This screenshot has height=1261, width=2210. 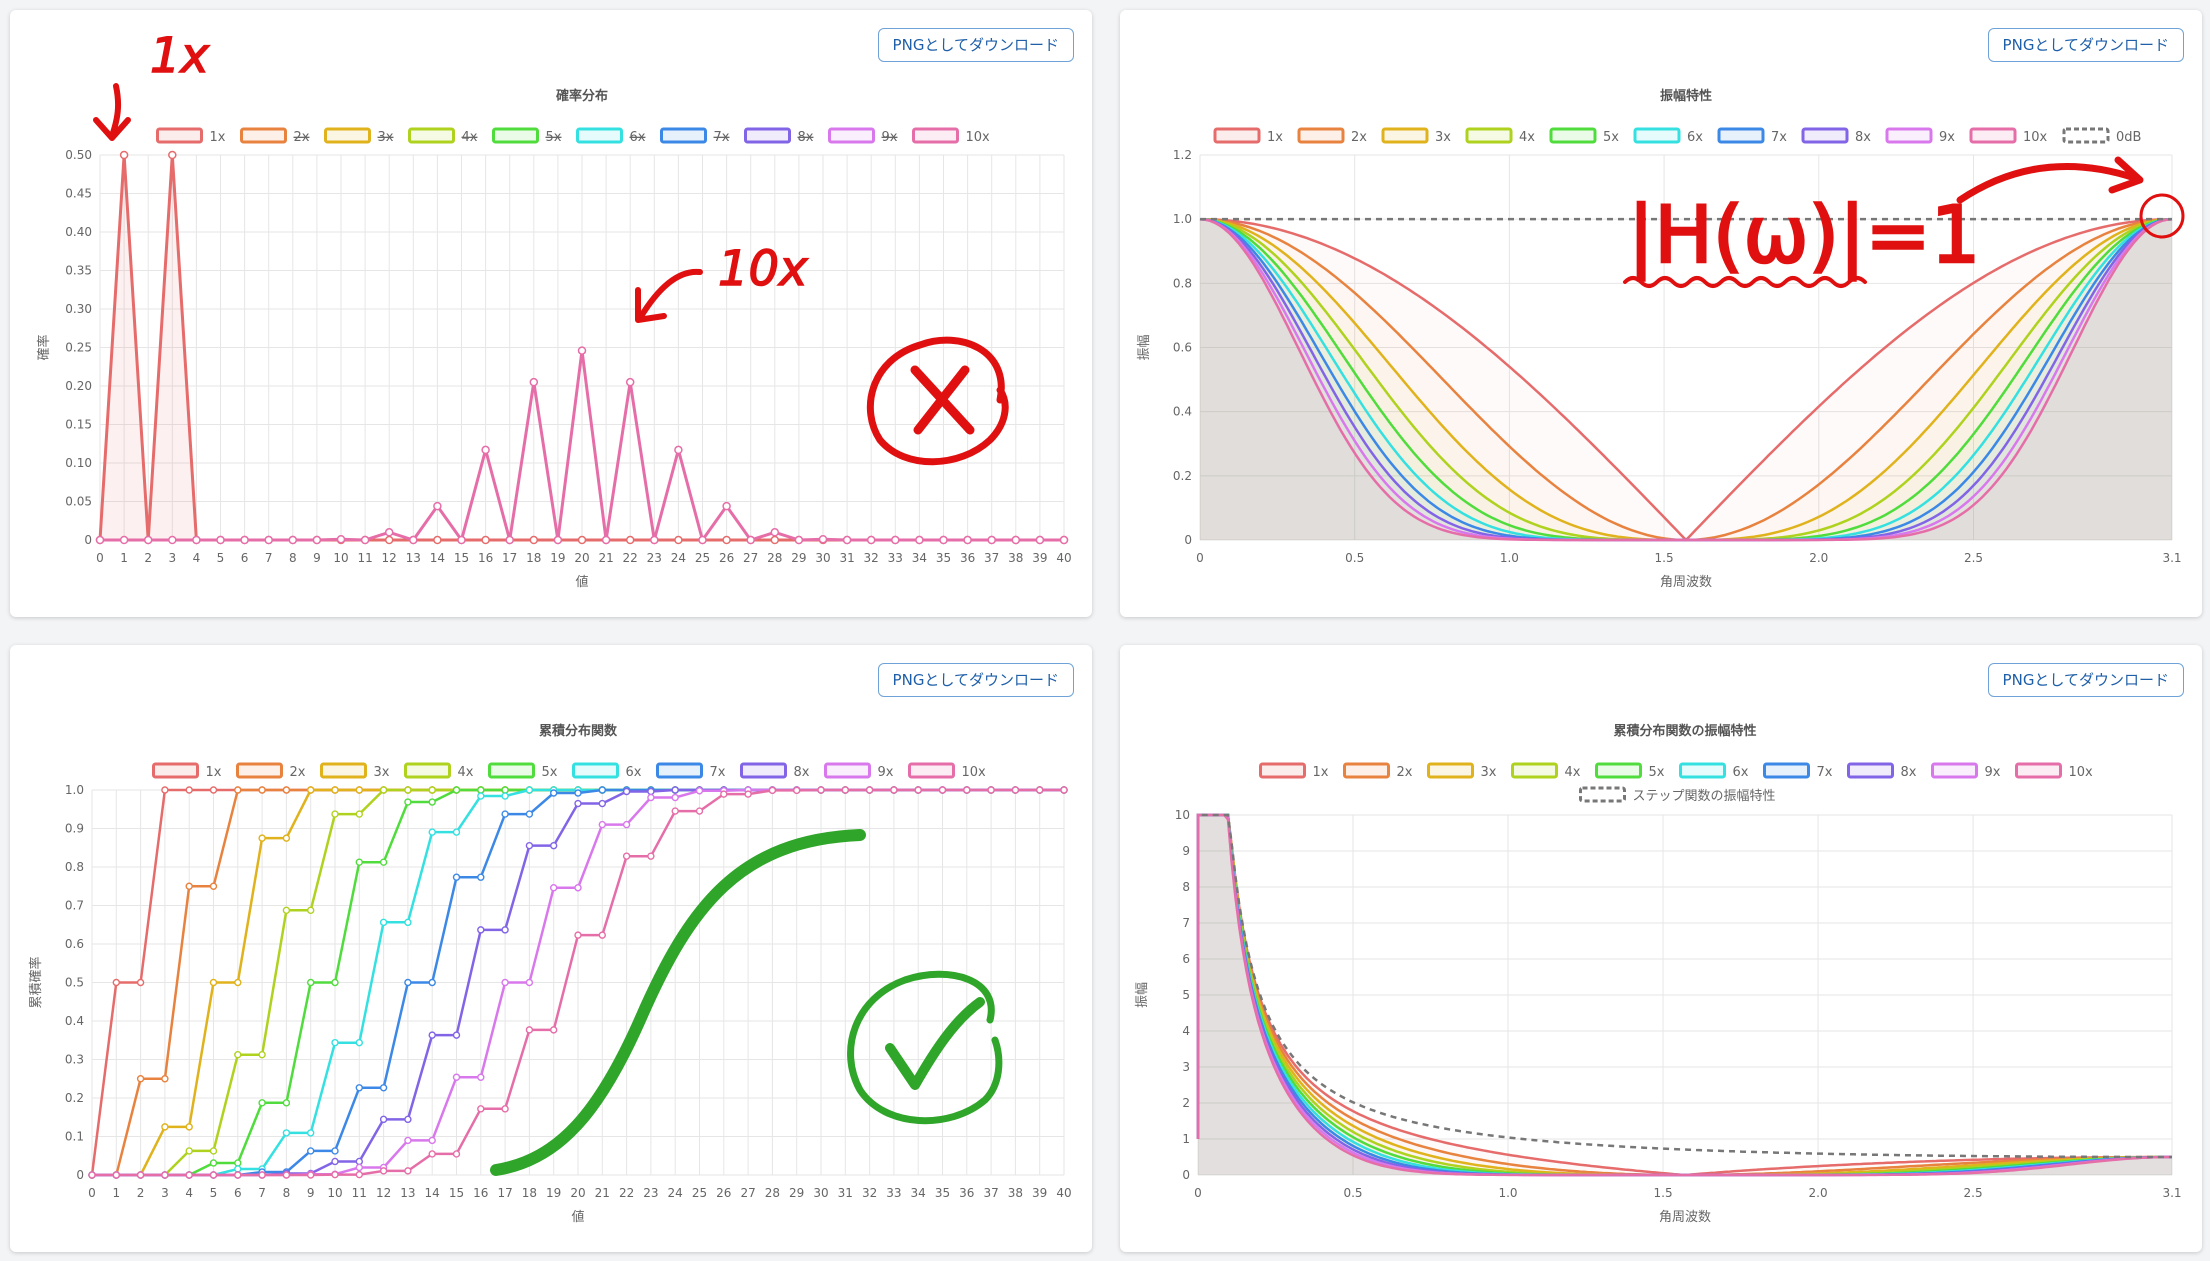 What do you see at coordinates (456, 877) in the screenshot?
I see `data-point-7x` at bounding box center [456, 877].